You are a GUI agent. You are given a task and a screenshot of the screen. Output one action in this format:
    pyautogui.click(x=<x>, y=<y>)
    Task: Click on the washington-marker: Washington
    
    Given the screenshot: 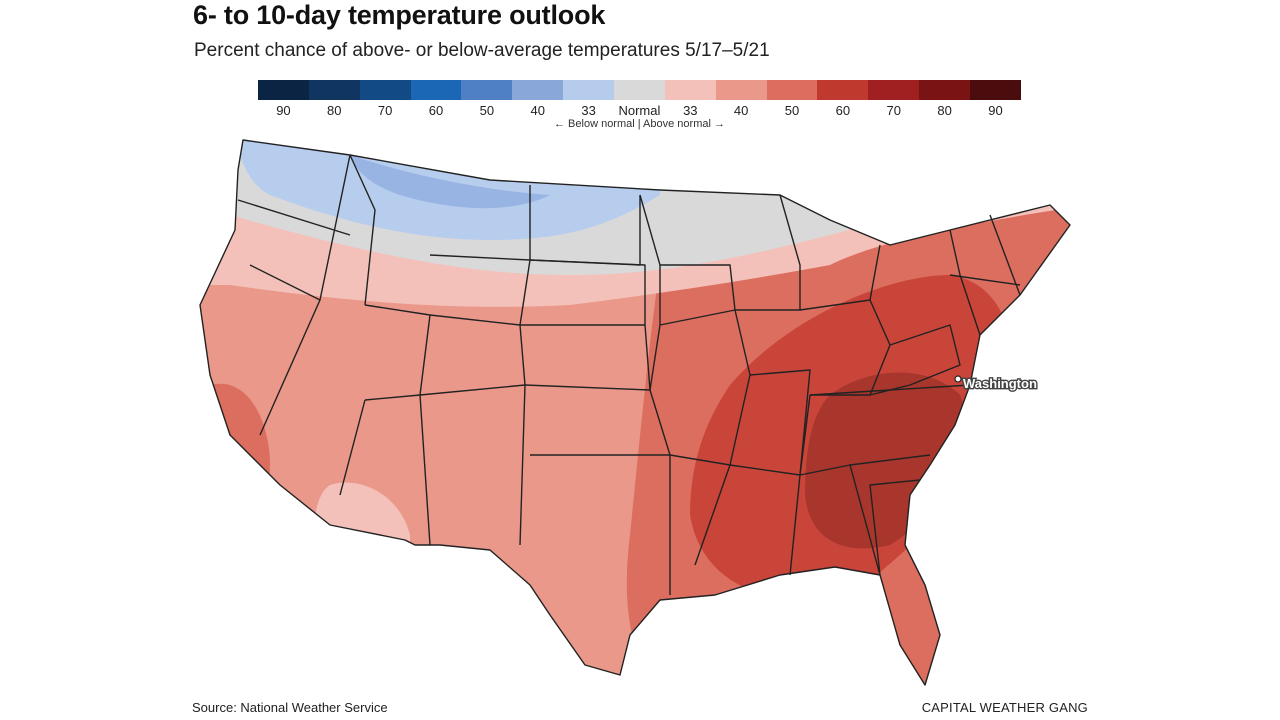 What is the action you would take?
    pyautogui.click(x=996, y=383)
    